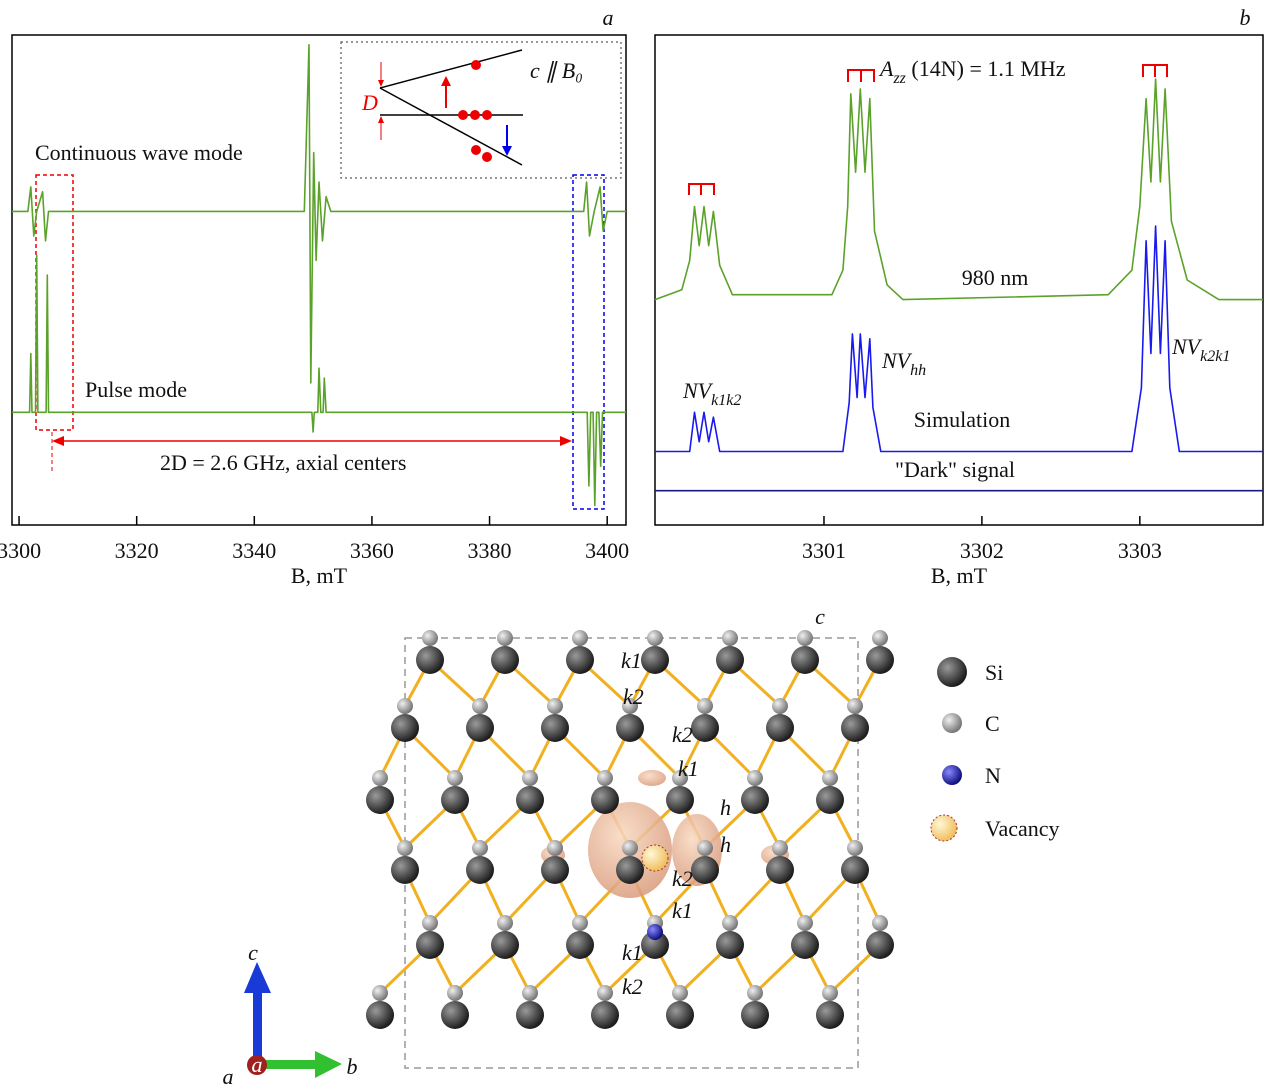  I want to click on spin-density, so click(652, 778).